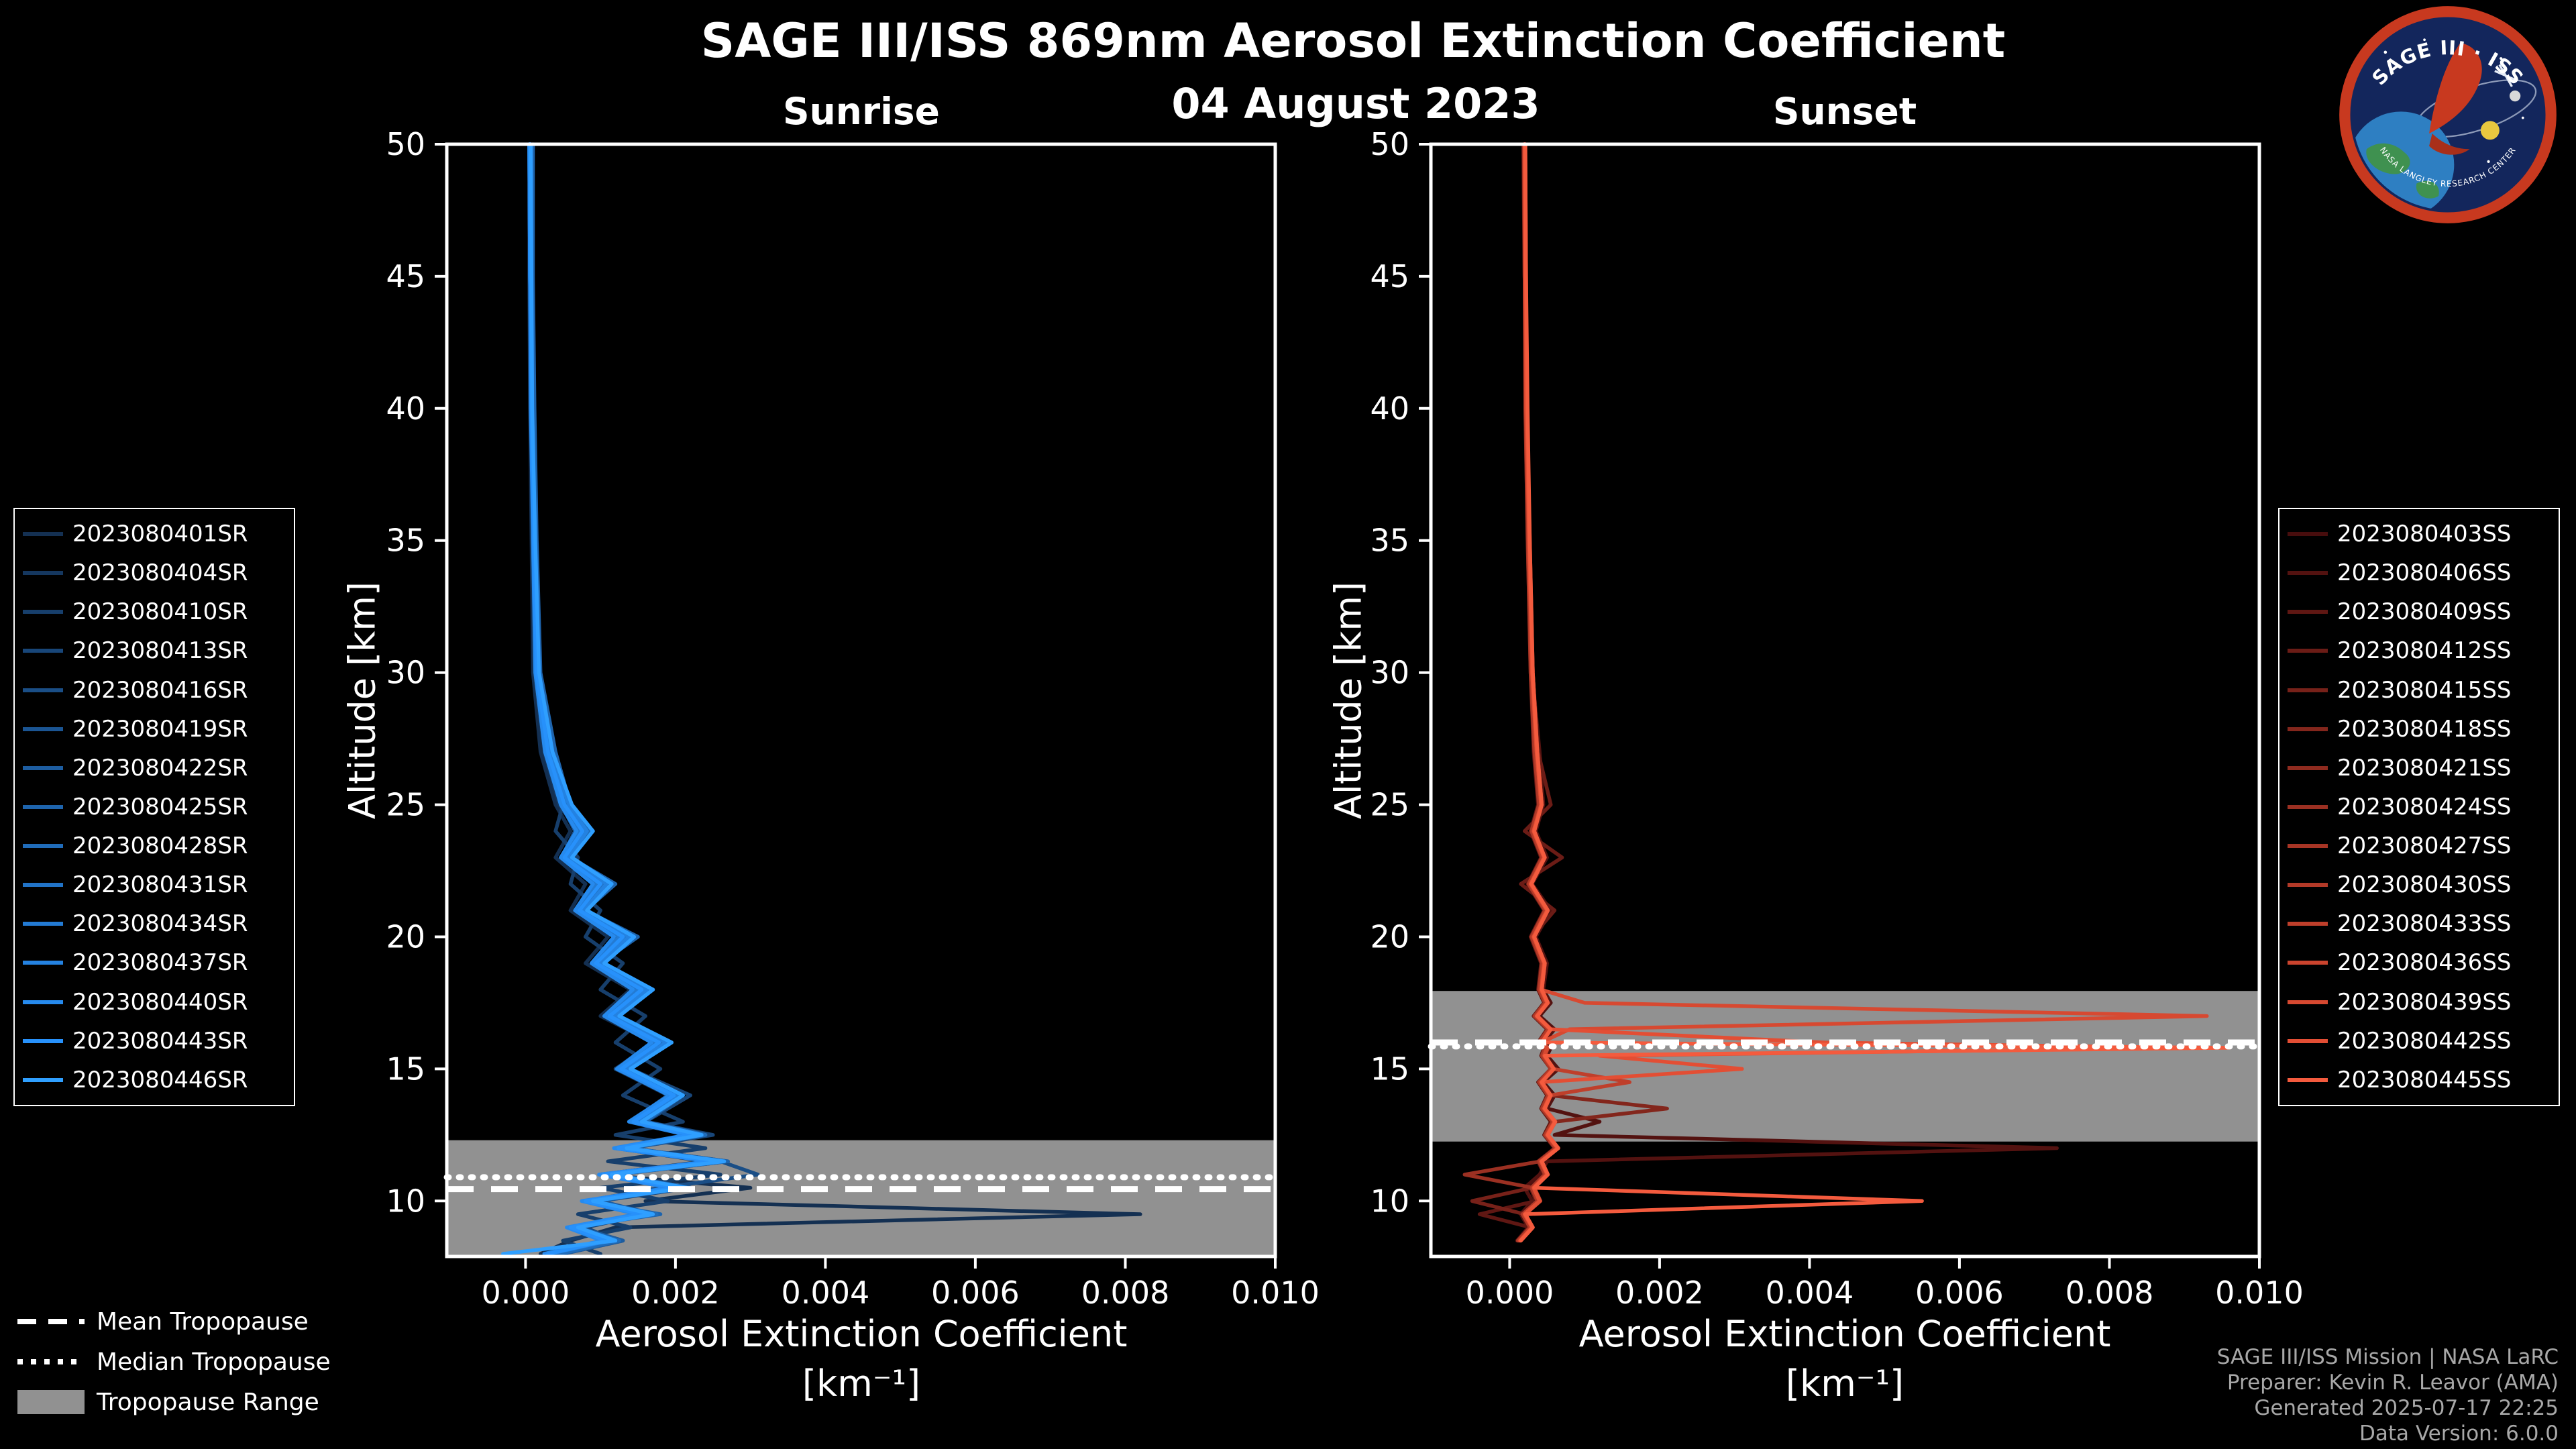 The image size is (2576, 1449). I want to click on profile-line-2023080404SR, so click(621, 699).